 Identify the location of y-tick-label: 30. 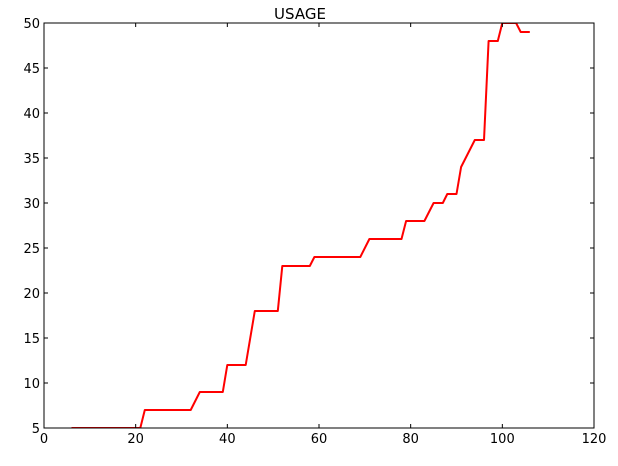
(31, 204).